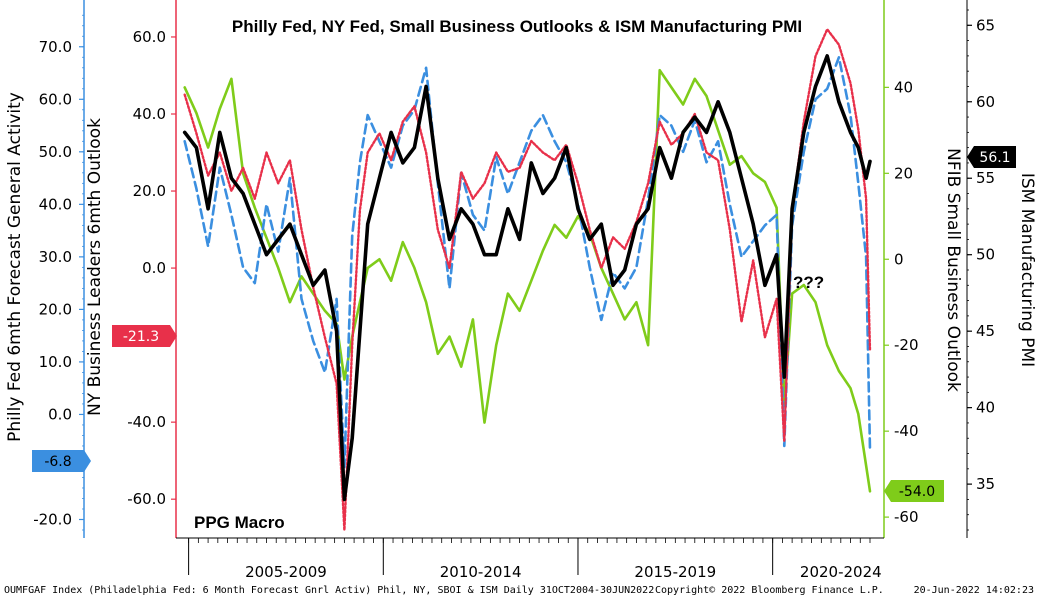 Image resolution: width=1039 pixels, height=598 pixels. What do you see at coordinates (52, 519) in the screenshot?
I see `philly-tick-label: -20.0` at bounding box center [52, 519].